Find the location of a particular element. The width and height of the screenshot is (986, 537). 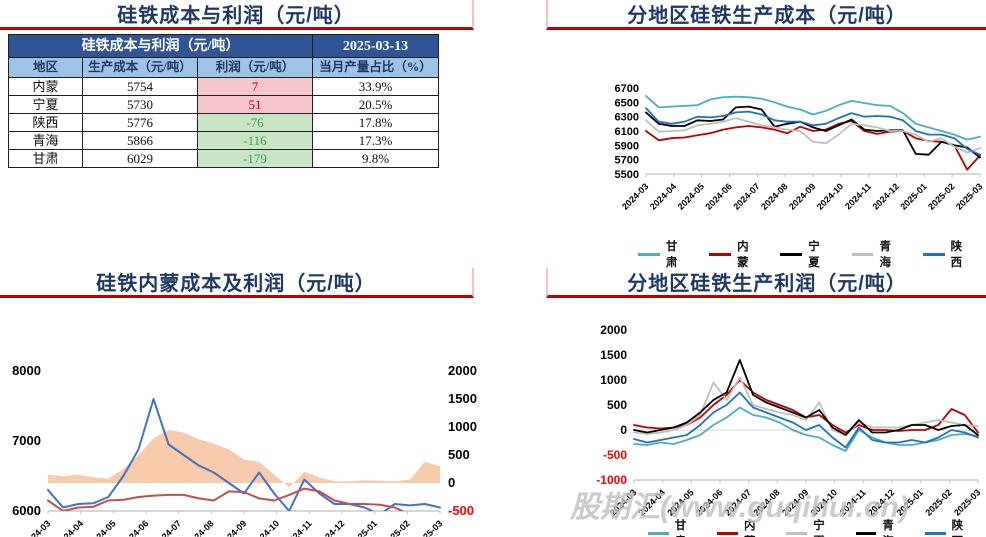

svg-text: 2024-07 is located at coordinates (738, 502).